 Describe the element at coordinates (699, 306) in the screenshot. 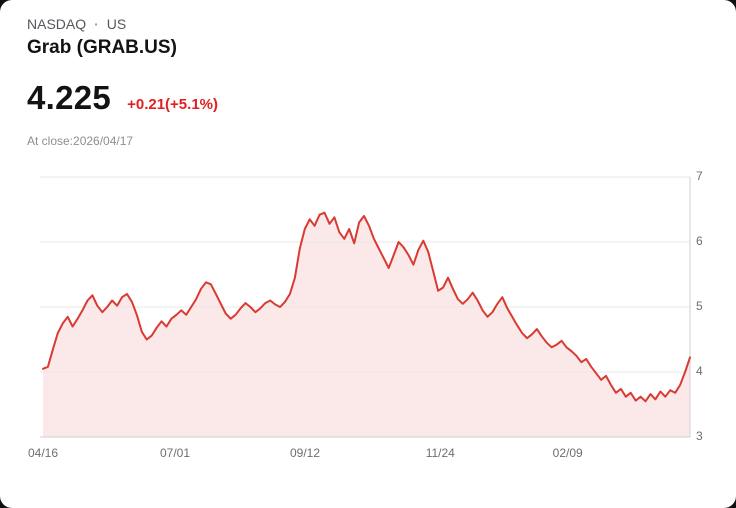

I see `y-axis-tick-label: 5` at that location.